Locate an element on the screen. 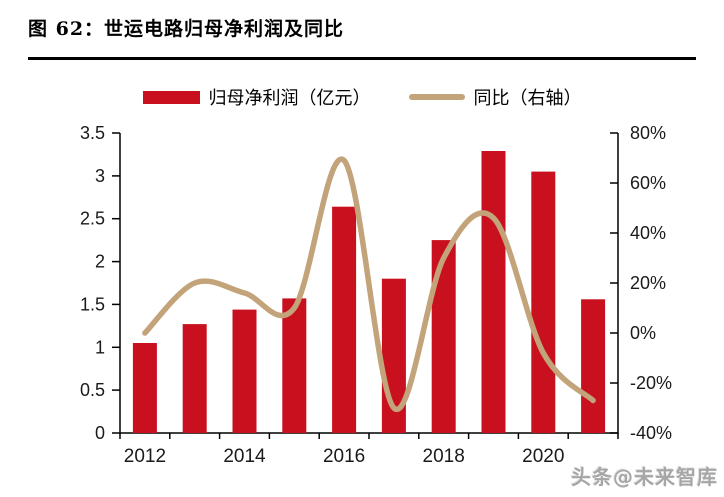 This screenshot has width=724, height=497. legend-item-net-profit: 归母净利润（亿元） is located at coordinates (256, 97).